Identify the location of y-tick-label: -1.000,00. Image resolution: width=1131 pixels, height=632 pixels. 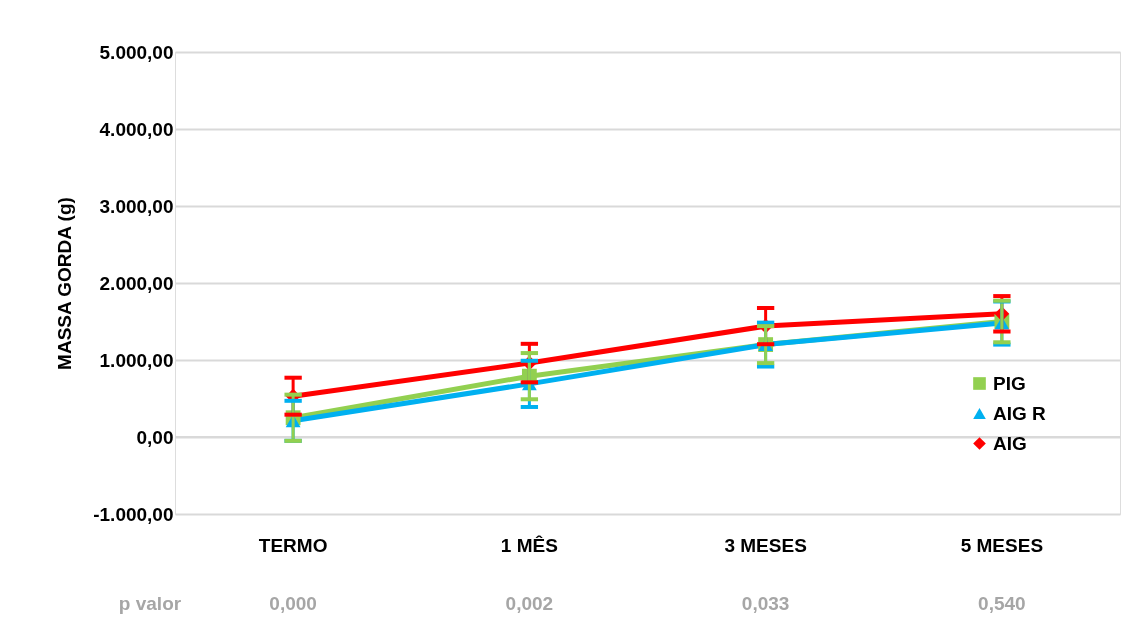
(133, 514).